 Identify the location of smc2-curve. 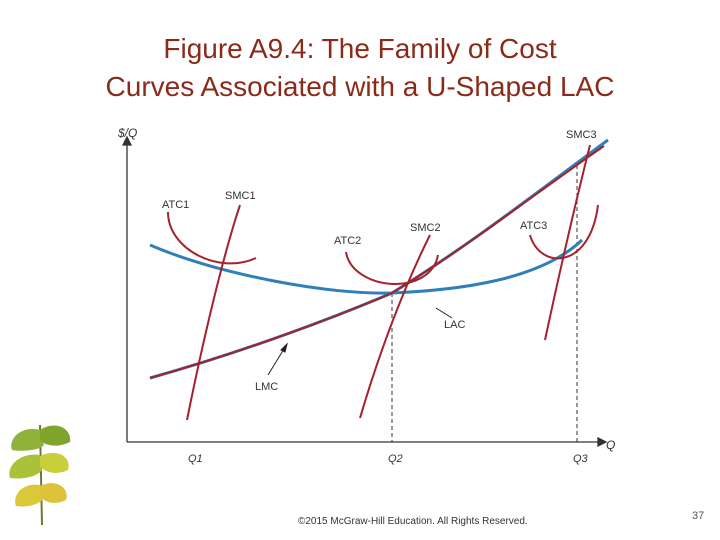
(395, 326).